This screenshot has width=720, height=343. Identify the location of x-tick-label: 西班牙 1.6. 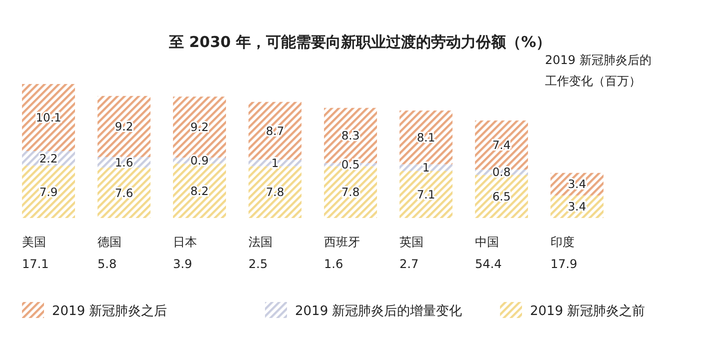
(342, 253).